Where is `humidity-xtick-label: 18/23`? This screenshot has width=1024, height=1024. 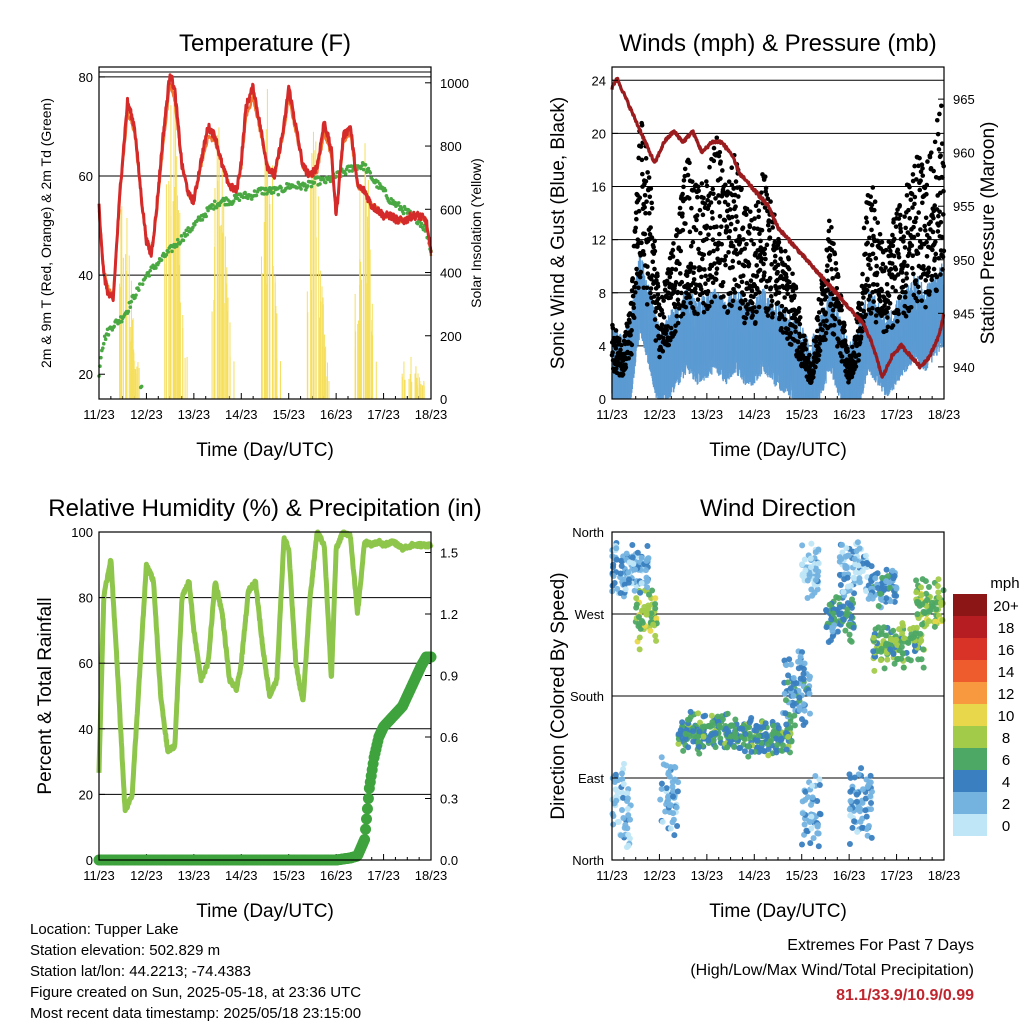
humidity-xtick-label: 18/23 is located at coordinates (431, 875).